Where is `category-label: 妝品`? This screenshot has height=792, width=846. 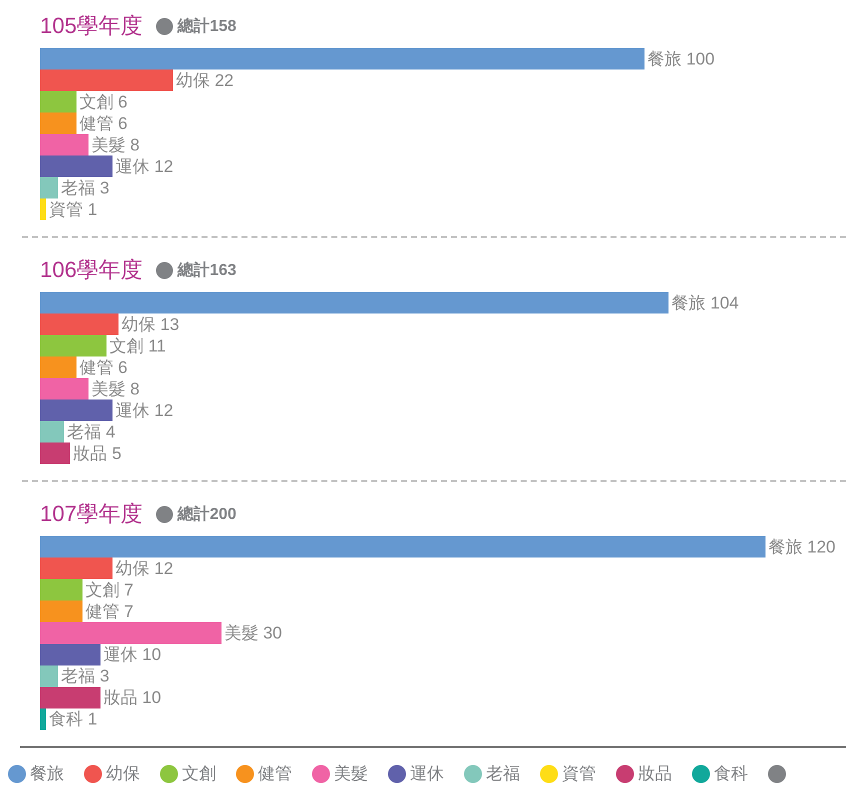 category-label: 妝品 is located at coordinates (655, 774).